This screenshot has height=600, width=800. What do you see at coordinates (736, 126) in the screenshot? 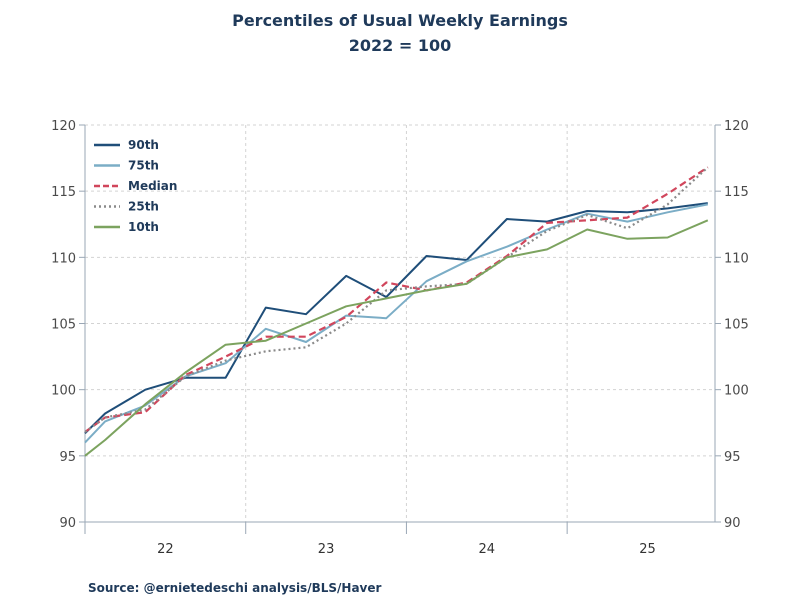
I see `y-tick-label-right: 120` at bounding box center [736, 126].